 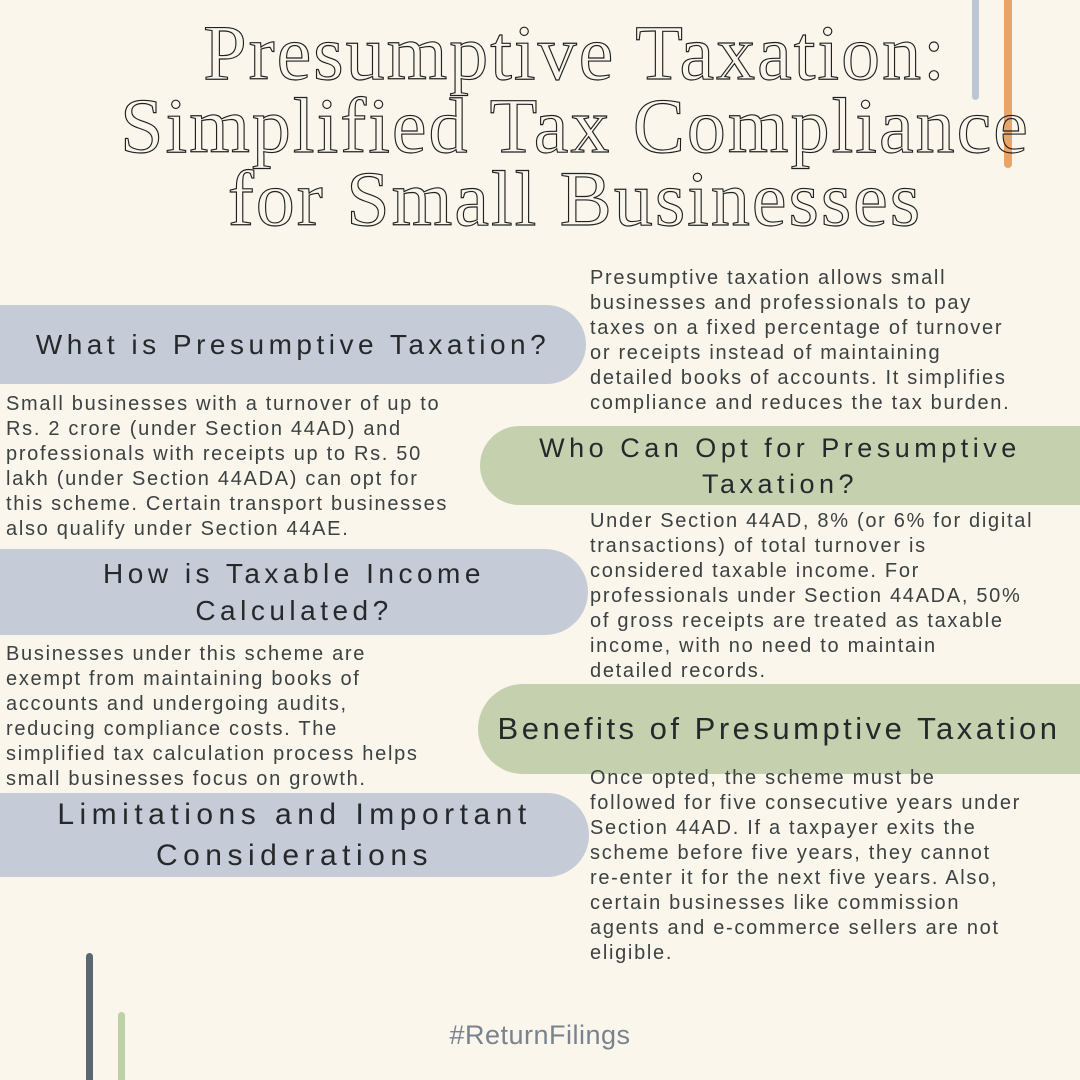 I want to click on section-heading-label: How is Taxable Income Calculated?, so click(x=294, y=592).